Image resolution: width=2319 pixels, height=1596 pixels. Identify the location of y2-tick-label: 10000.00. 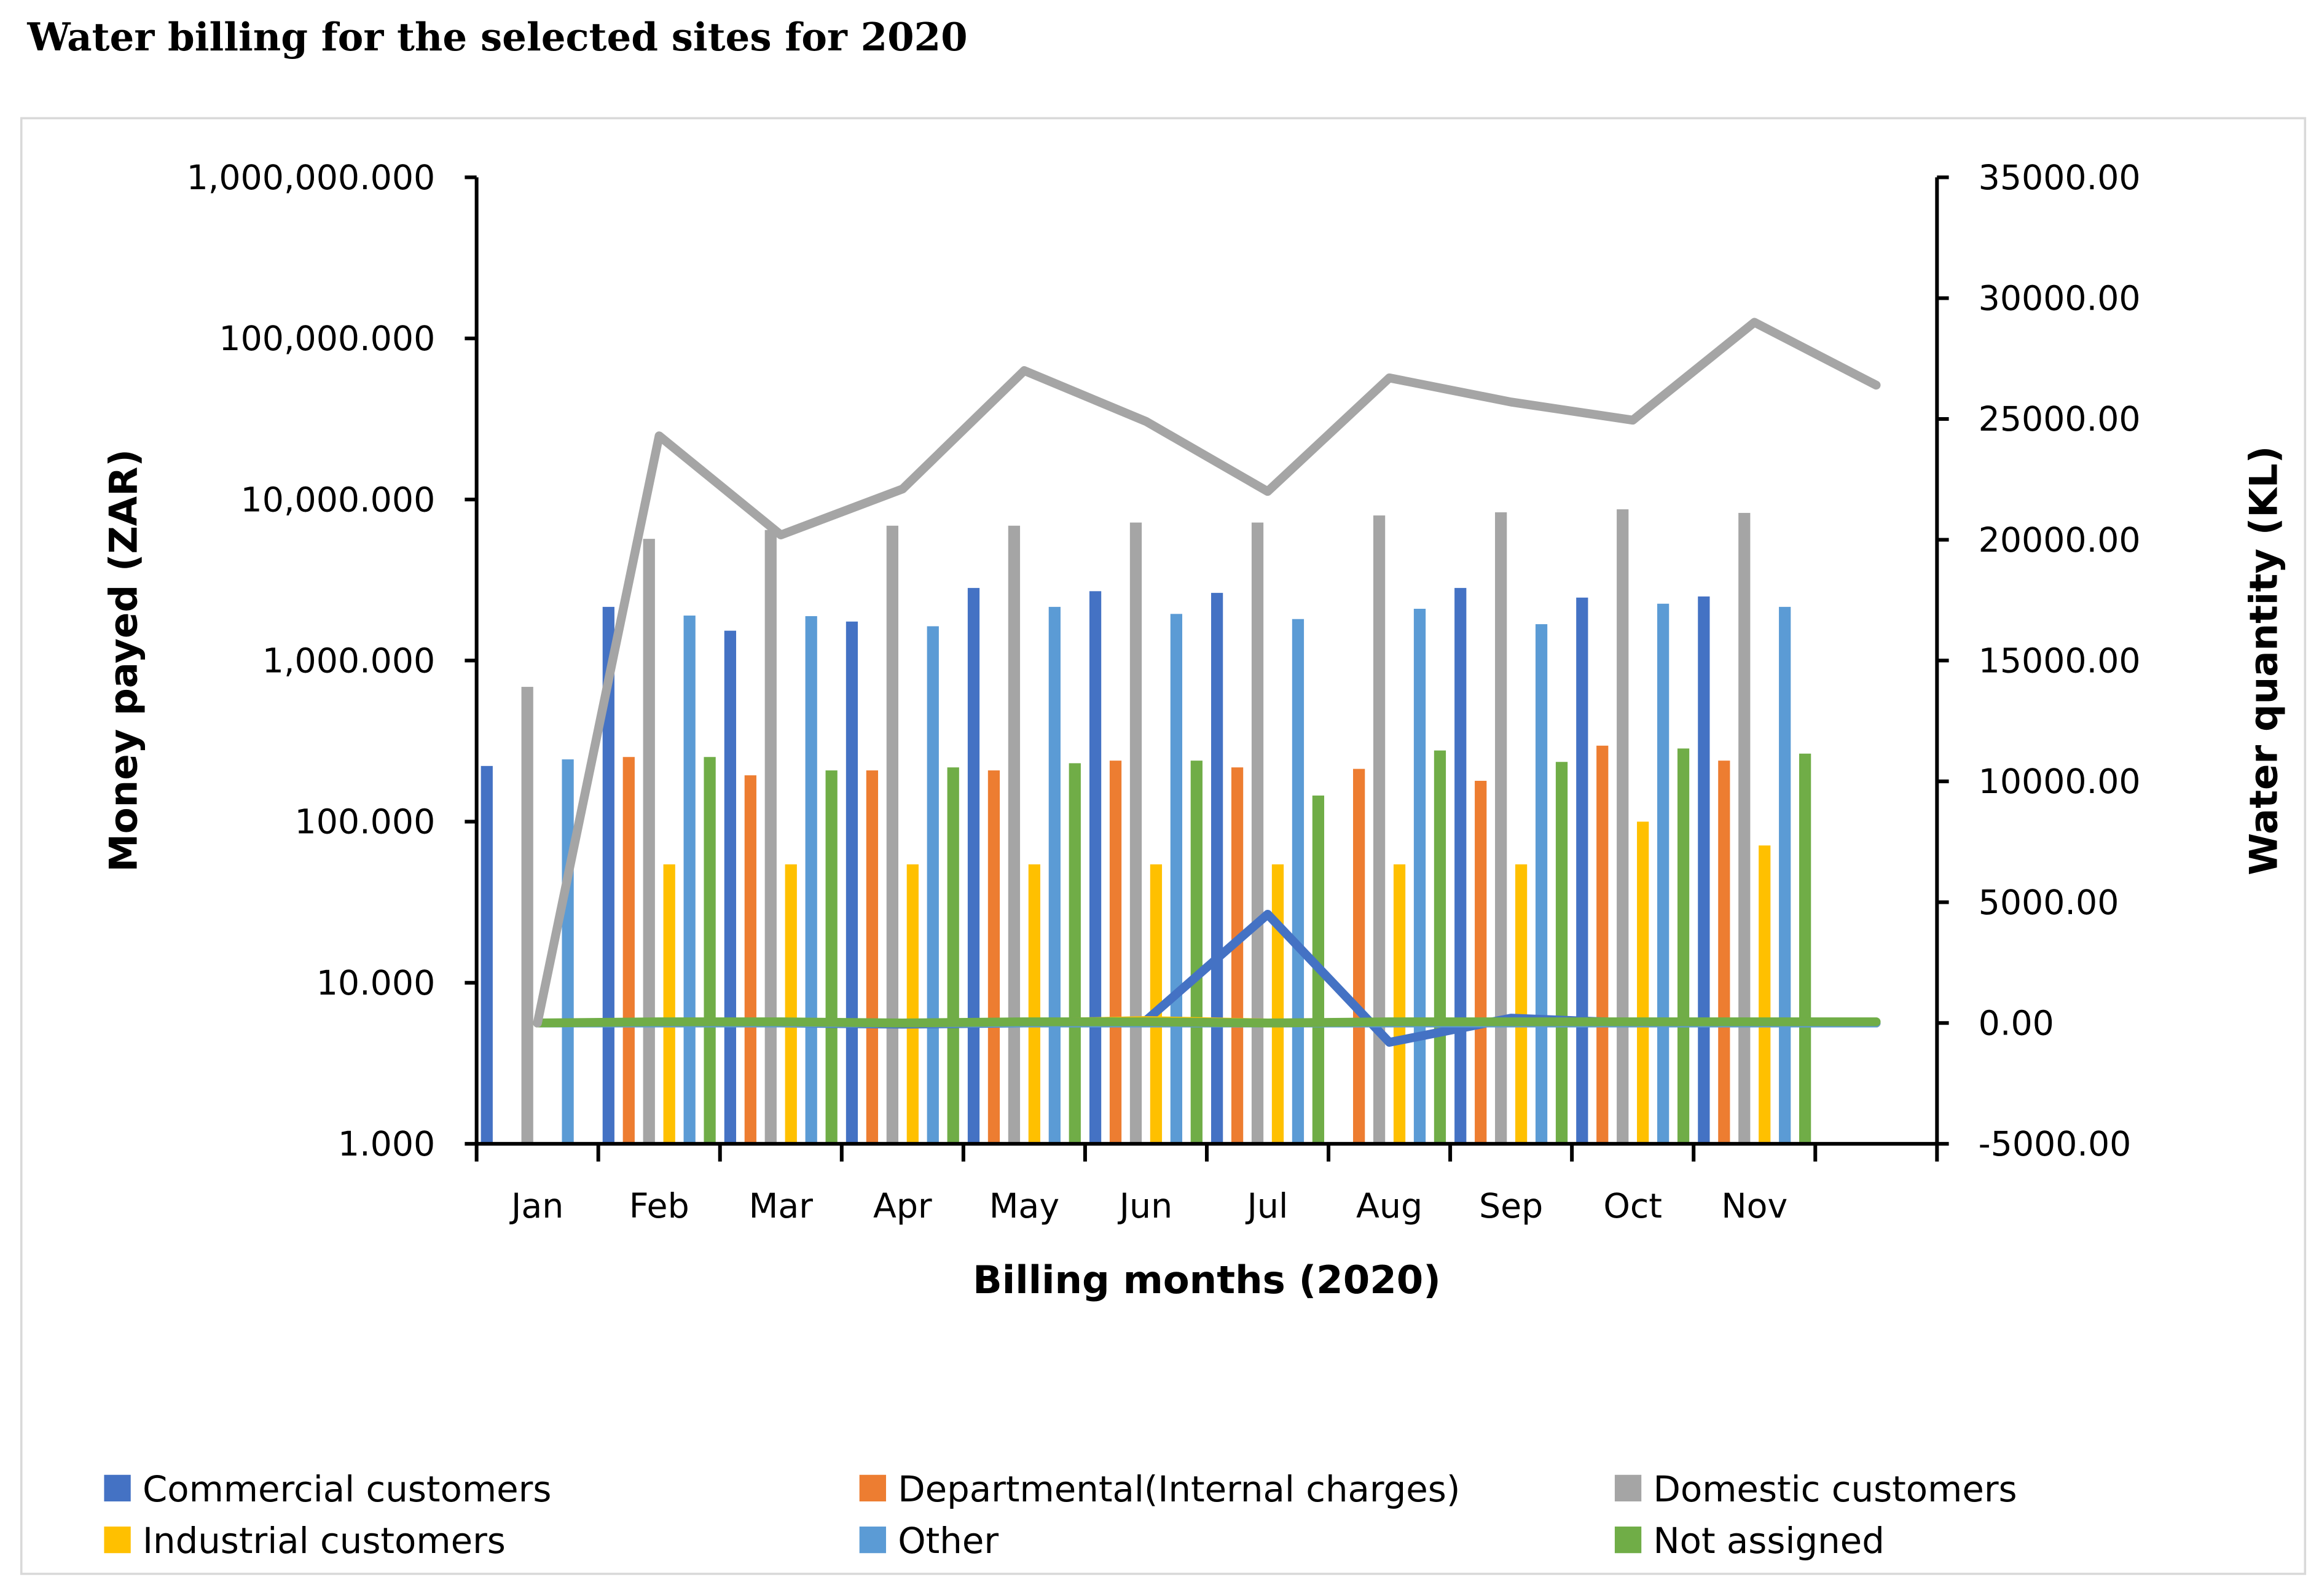
(2060, 782).